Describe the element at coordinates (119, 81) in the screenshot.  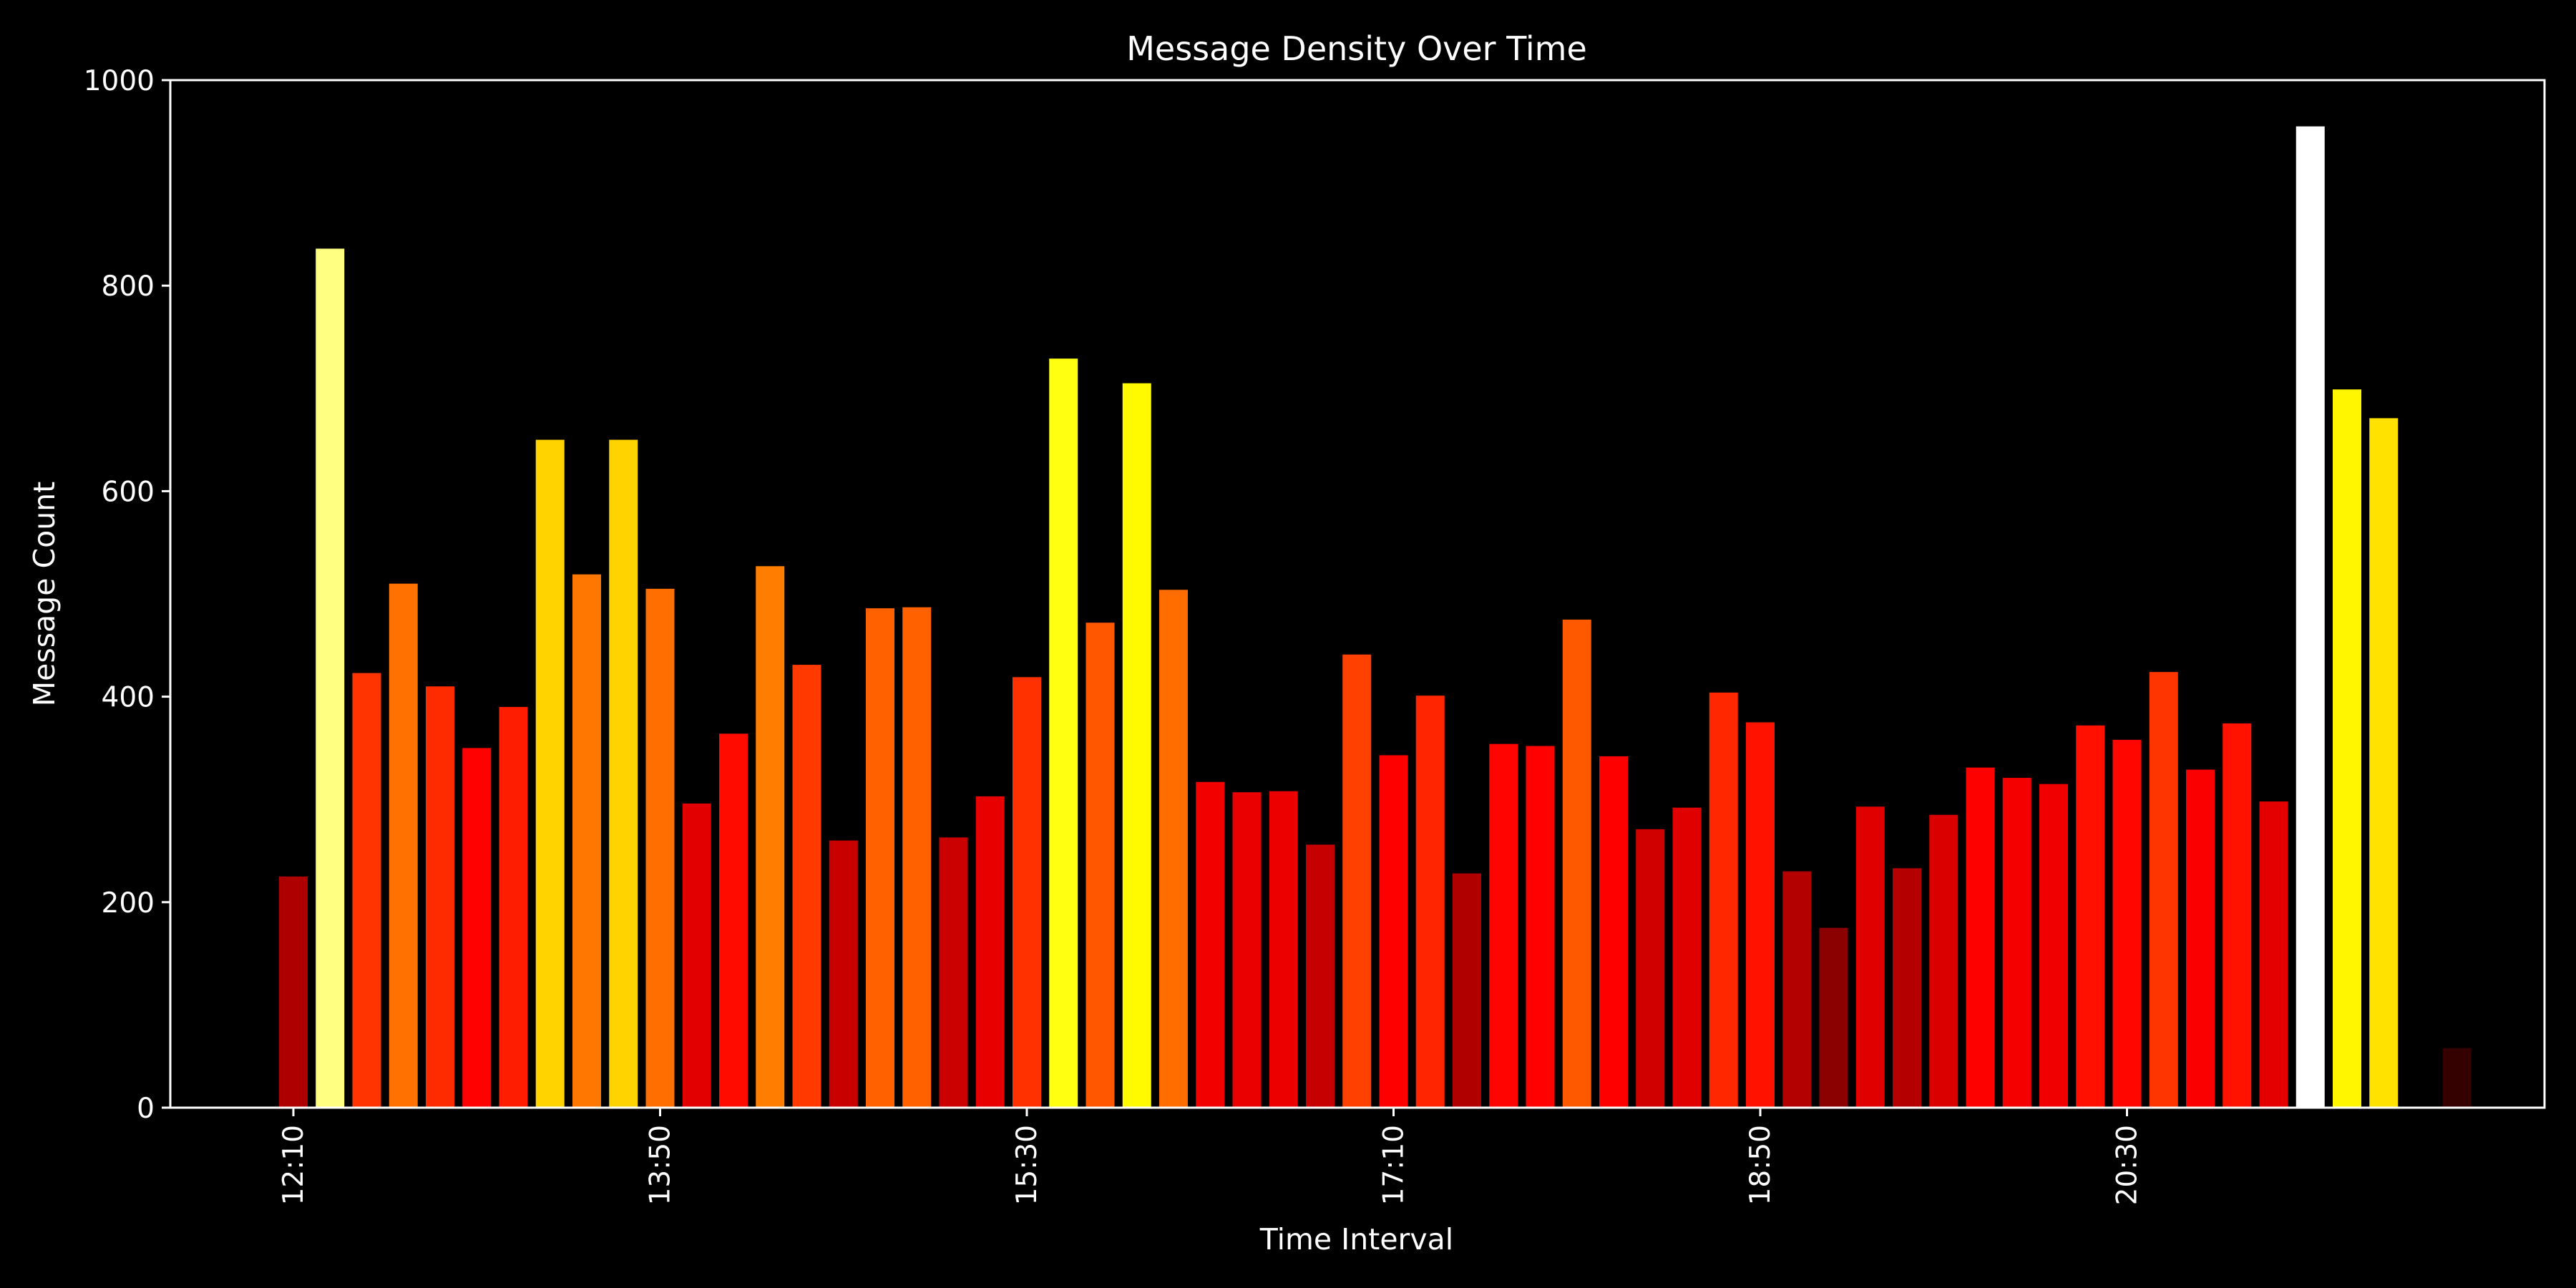
I see `y-tick-label: 1000` at that location.